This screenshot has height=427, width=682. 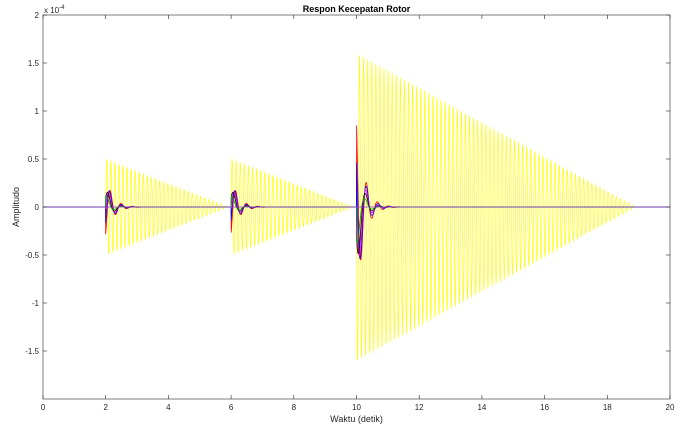 I want to click on y-tick-label: 2, so click(x=37, y=15).